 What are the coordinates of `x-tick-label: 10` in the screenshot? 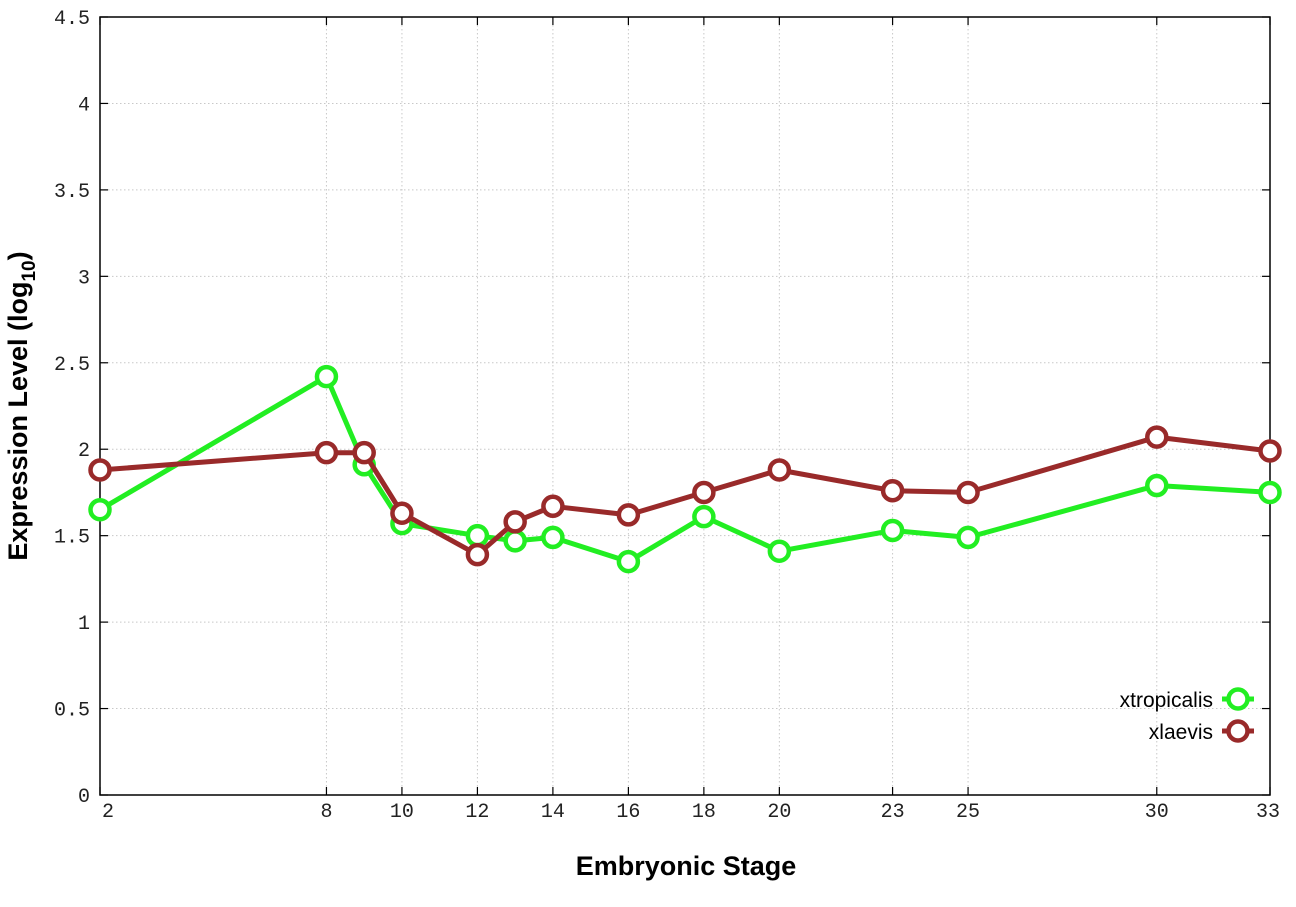 It's located at (402, 812).